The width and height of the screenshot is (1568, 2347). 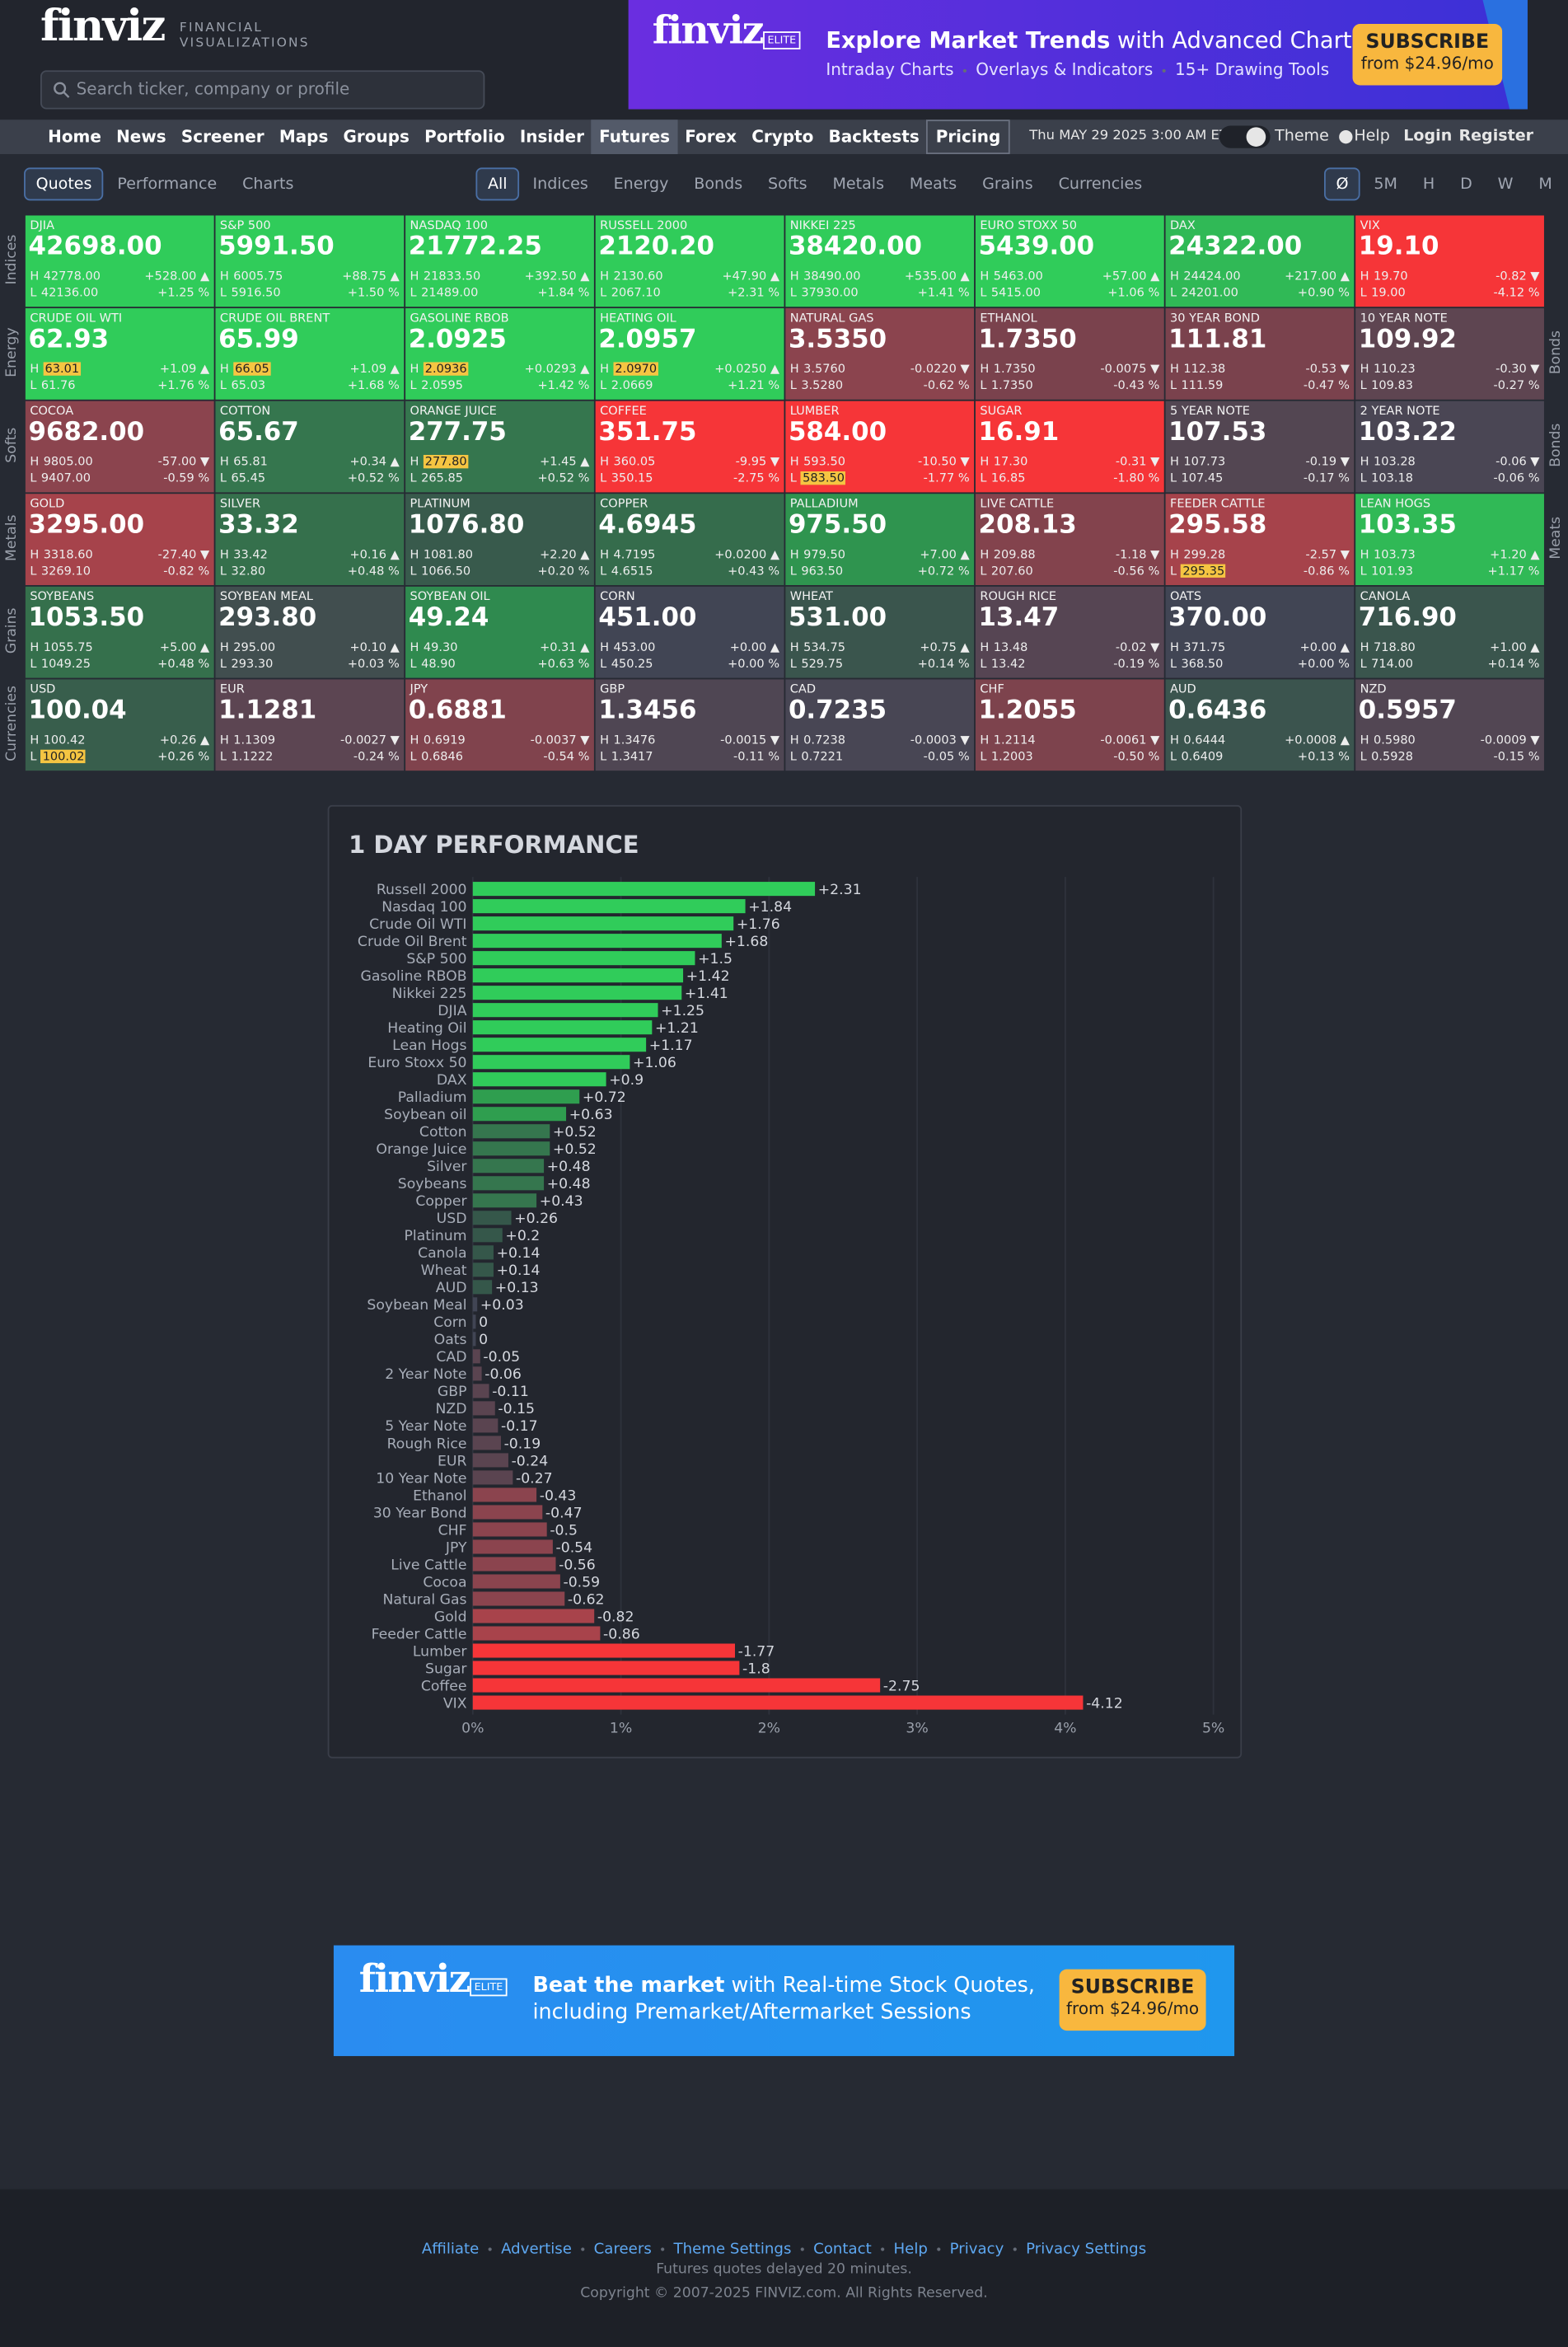 I want to click on quote-tile: VIX 19.10 H 19.70 -0.82 ▼ L 19.00 -4.12 %, so click(x=1449, y=261).